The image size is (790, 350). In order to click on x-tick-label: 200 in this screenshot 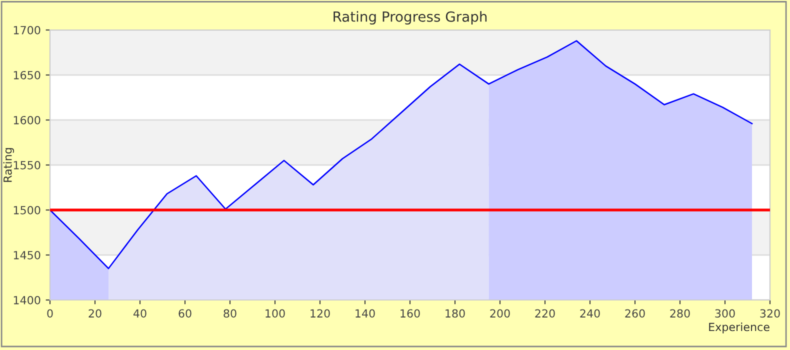, I will do `click(500, 313)`.